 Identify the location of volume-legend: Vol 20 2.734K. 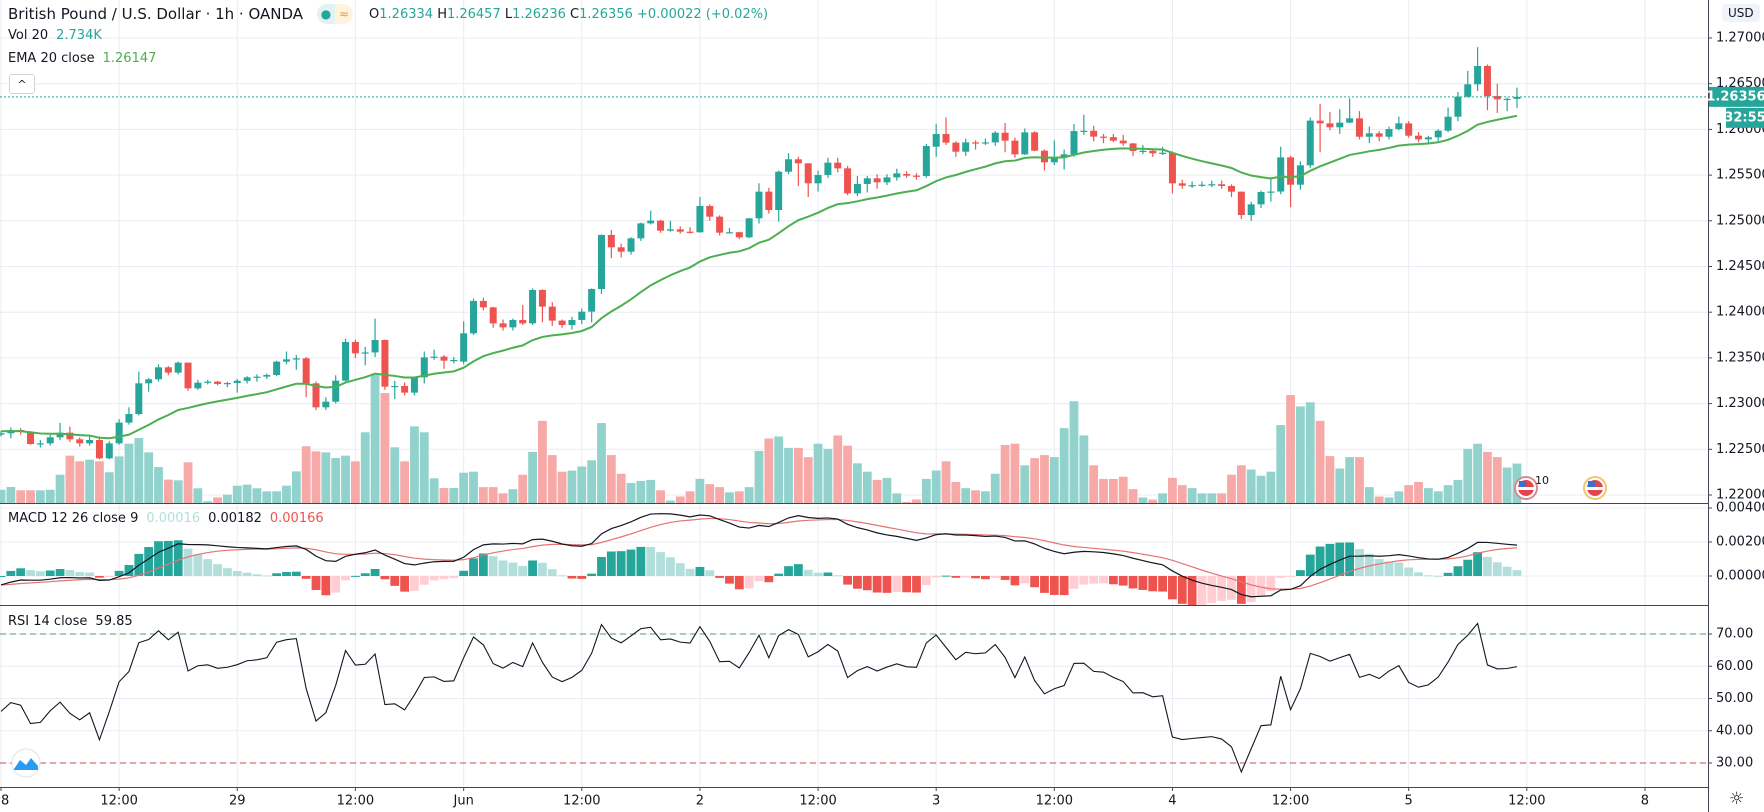
(55, 35).